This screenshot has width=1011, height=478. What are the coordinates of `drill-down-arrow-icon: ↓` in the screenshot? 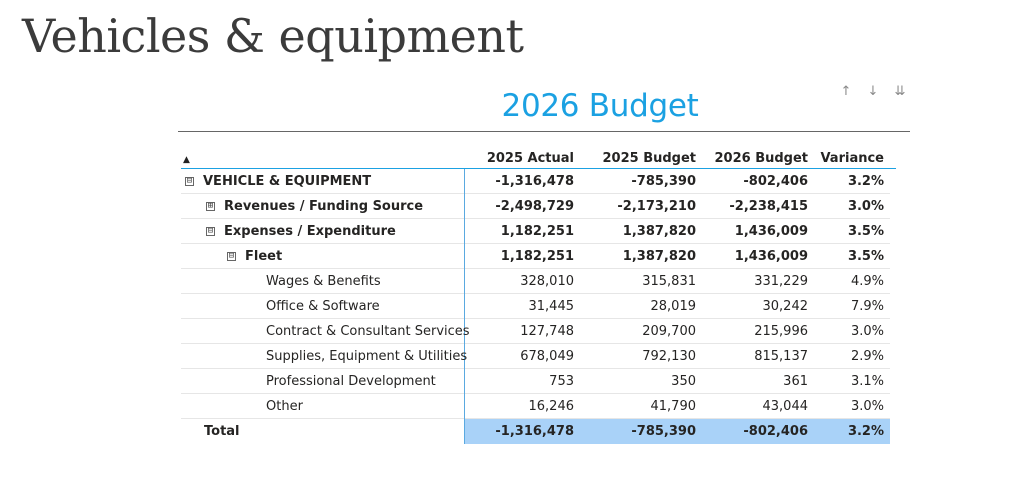 It's located at (873, 91).